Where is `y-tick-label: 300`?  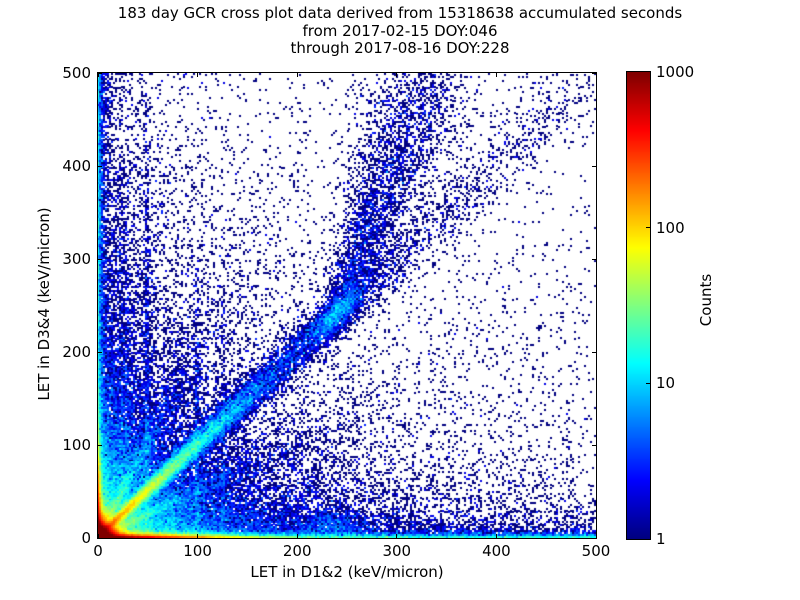 y-tick-label: 300 is located at coordinates (76, 259).